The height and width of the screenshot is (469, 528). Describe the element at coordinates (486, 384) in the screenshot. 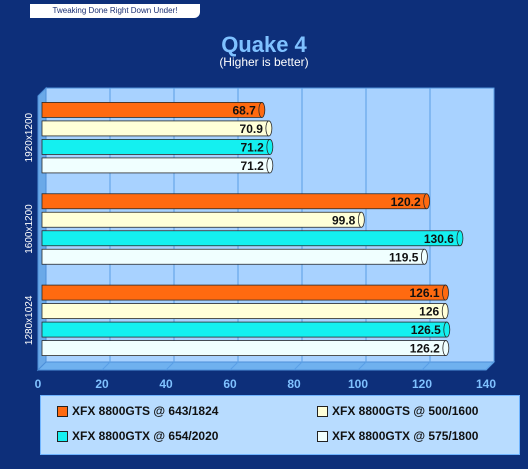

I see `x-tick-label: 140` at that location.